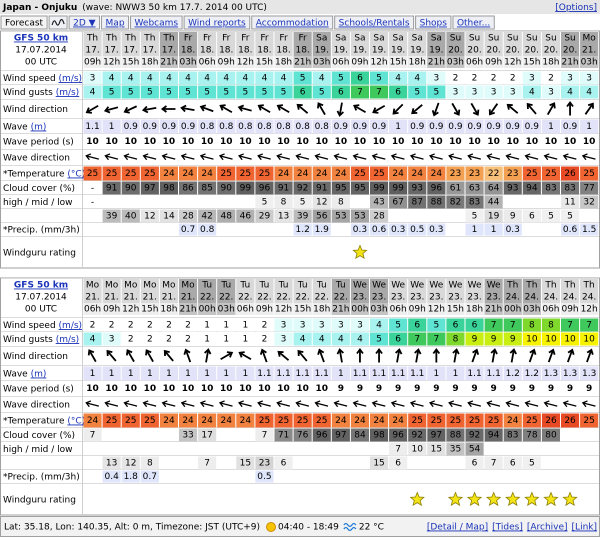  I want to click on tab, so click(58, 22).